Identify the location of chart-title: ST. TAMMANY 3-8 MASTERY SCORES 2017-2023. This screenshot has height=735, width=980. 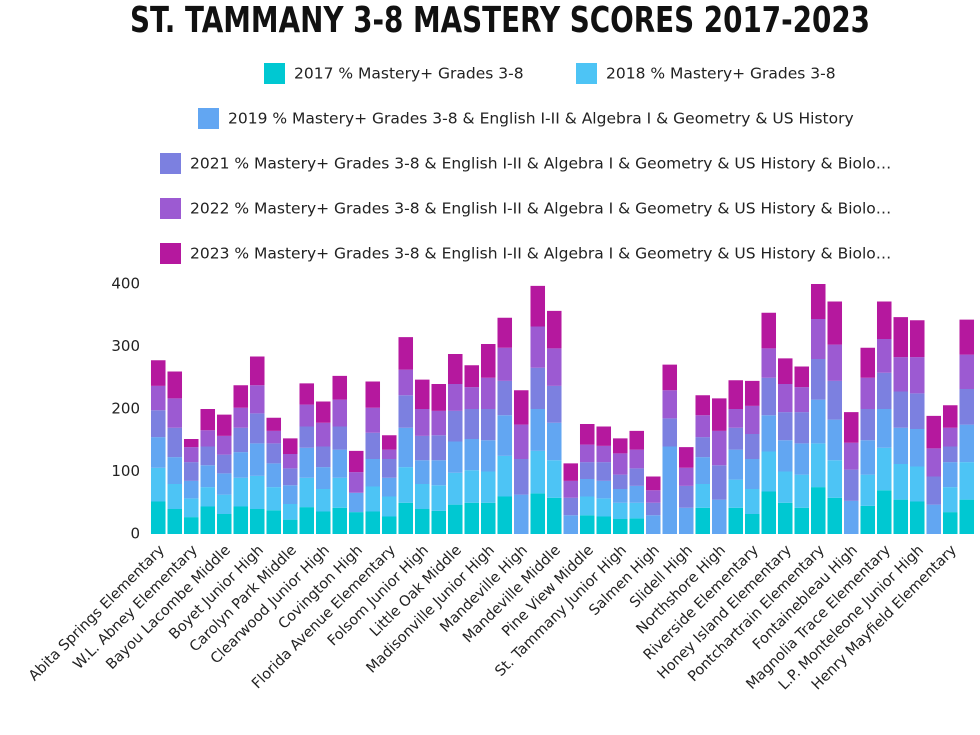
(500, 20).